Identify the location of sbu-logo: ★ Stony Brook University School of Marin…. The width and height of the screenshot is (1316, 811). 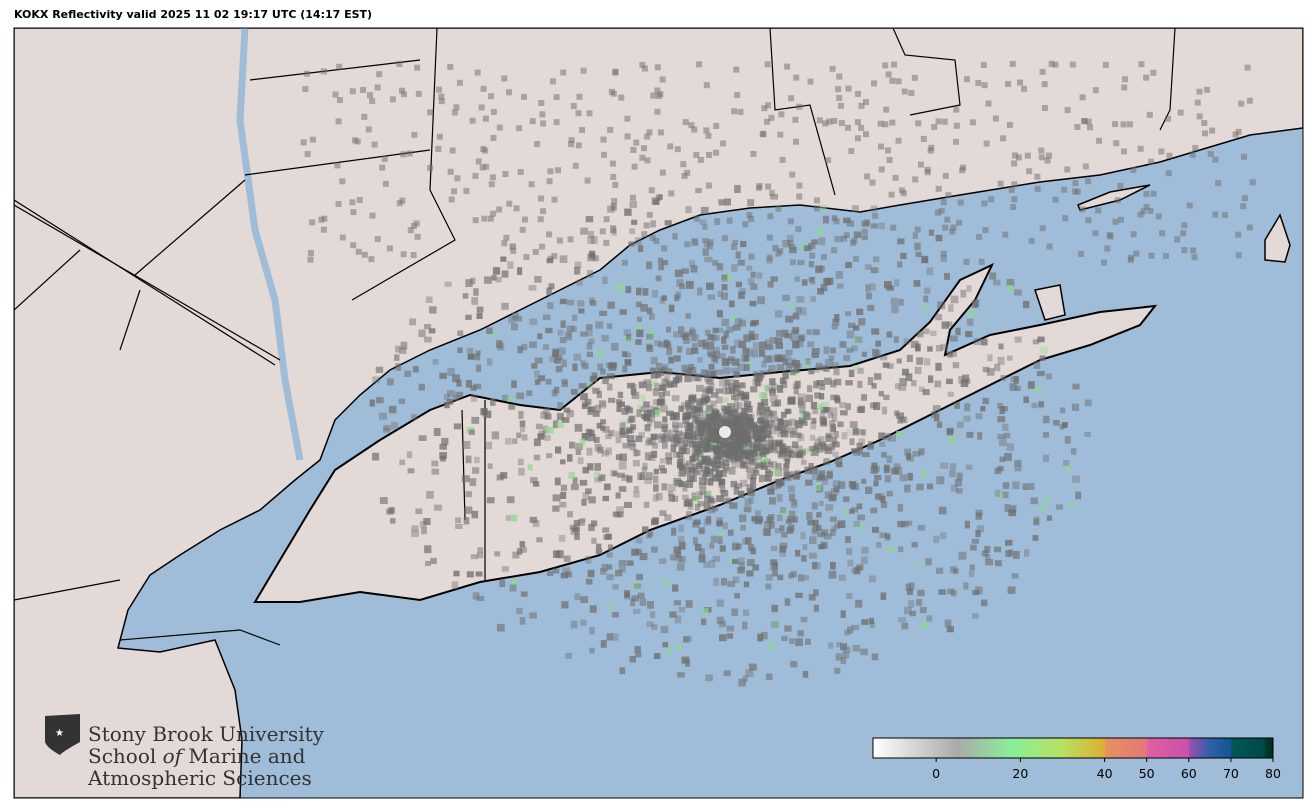
(185, 752).